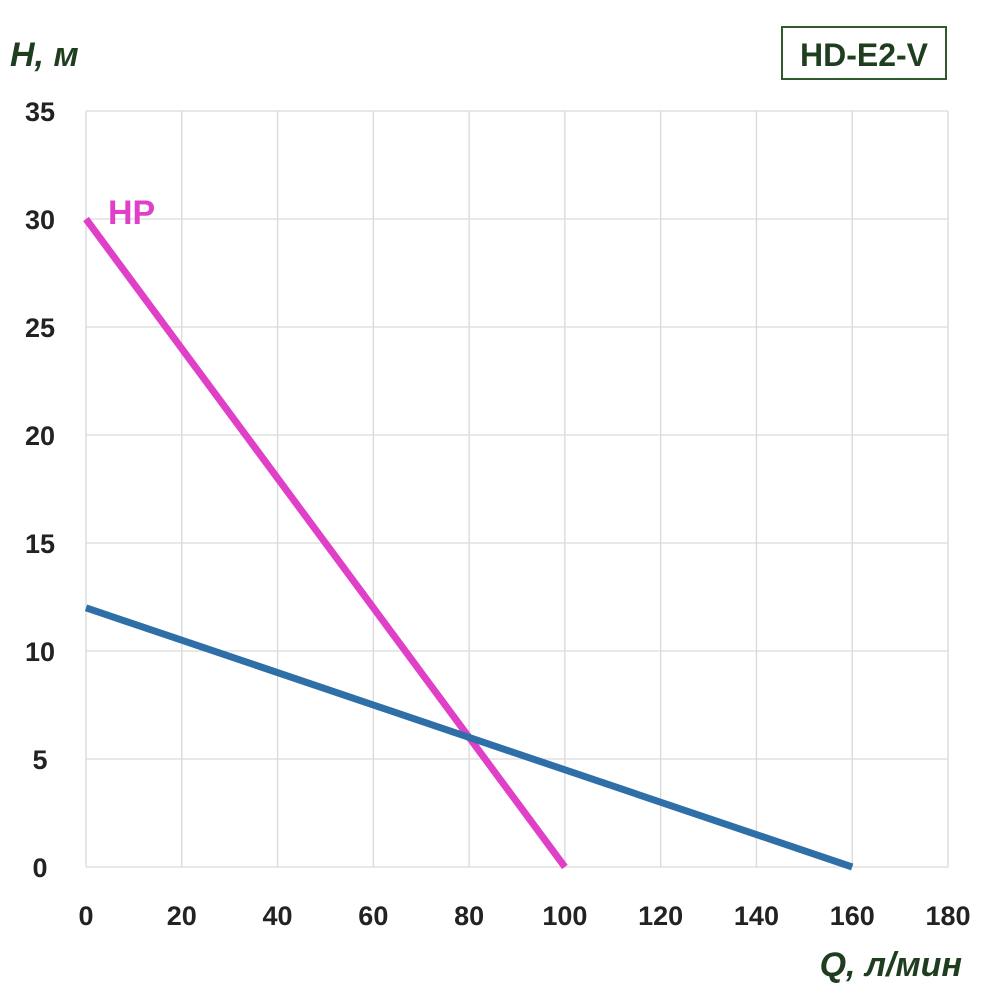 The image size is (983, 1005). Describe the element at coordinates (39, 760) in the screenshot. I see `y-tick-label: 5` at that location.